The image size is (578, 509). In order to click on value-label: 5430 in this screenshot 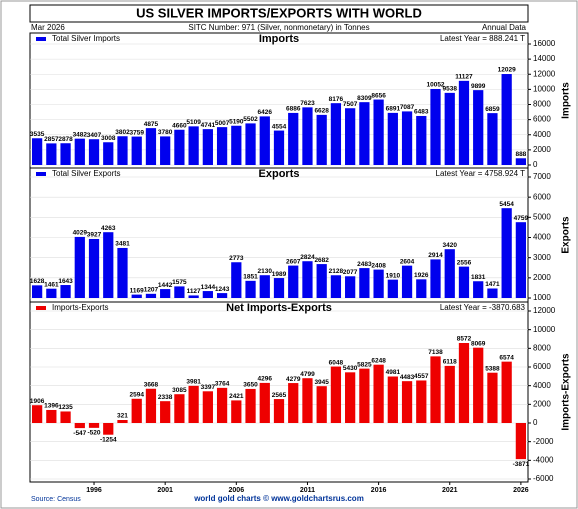, I will do `click(350, 368)`.